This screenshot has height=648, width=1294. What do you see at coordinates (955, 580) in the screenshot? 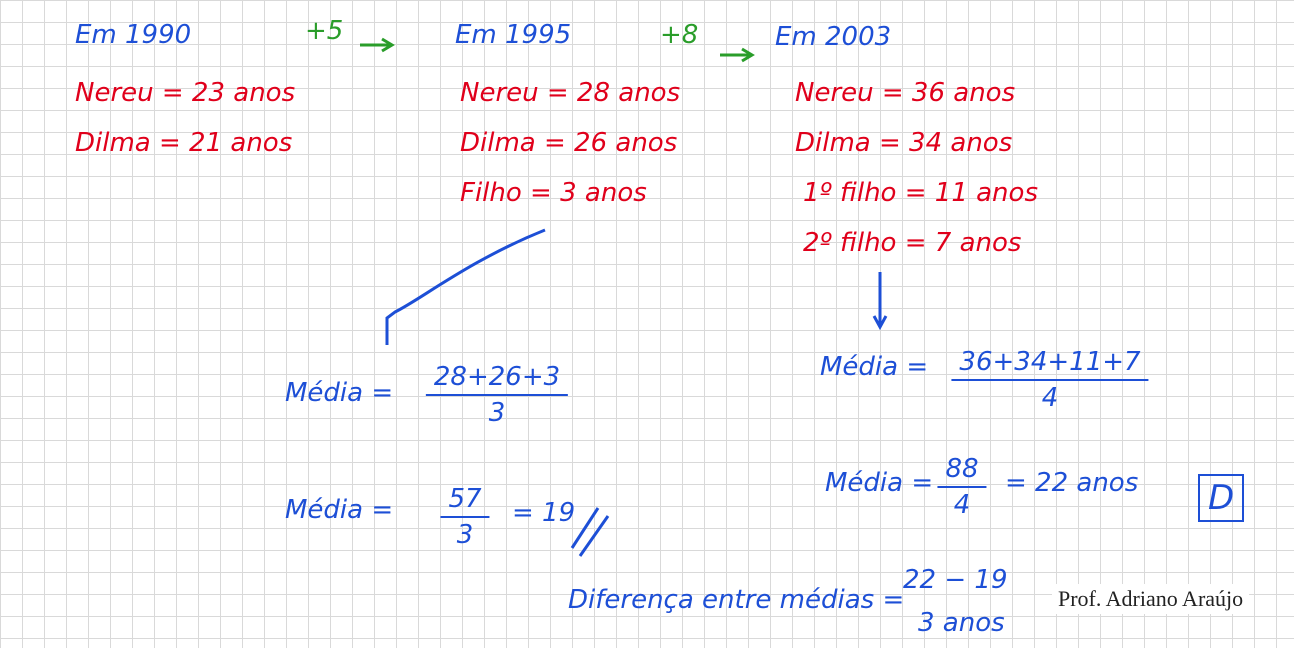
I see `difference-expression: 22 − 19` at bounding box center [955, 580].